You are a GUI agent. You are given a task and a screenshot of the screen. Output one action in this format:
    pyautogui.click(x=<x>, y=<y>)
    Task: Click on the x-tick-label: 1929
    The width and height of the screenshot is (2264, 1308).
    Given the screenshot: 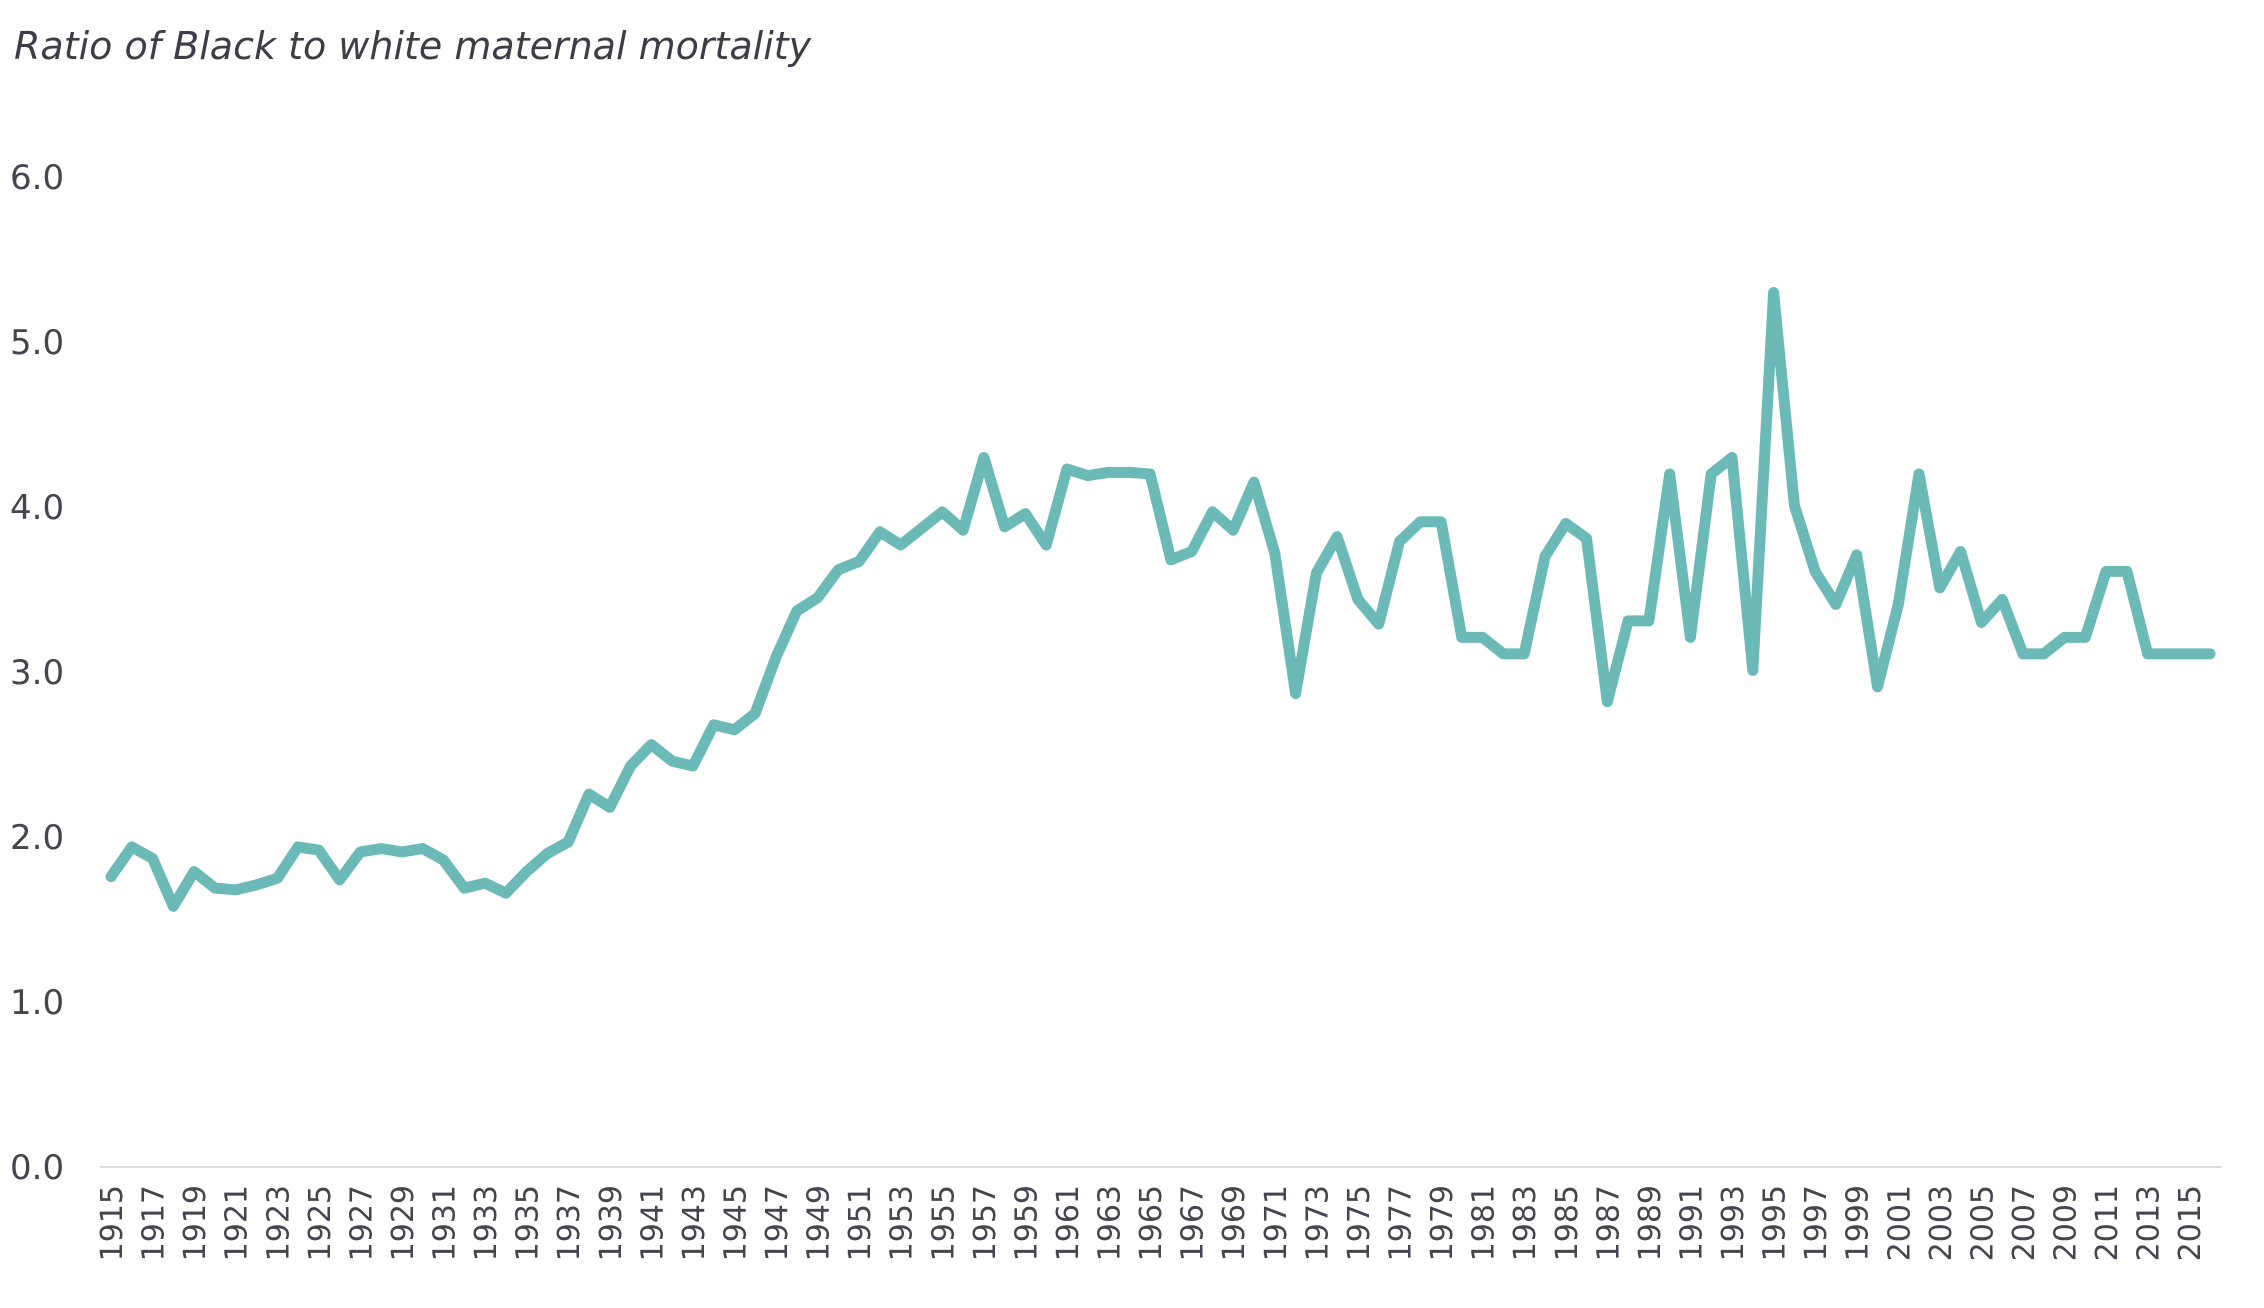 What is the action you would take?
    pyautogui.click(x=403, y=1223)
    